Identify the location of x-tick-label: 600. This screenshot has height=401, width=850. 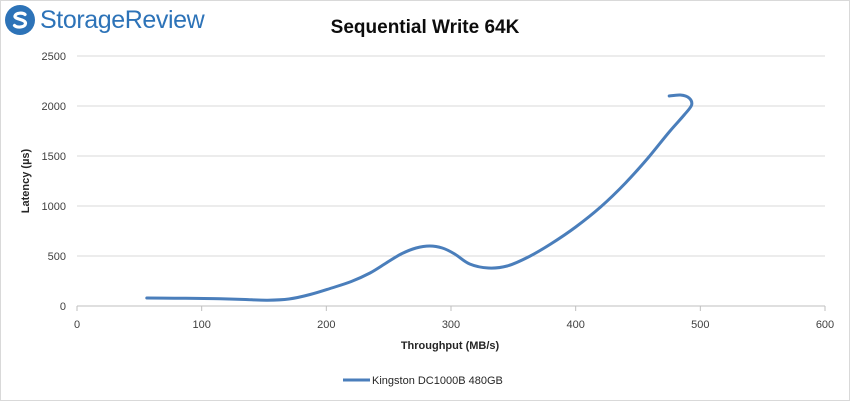
(825, 325).